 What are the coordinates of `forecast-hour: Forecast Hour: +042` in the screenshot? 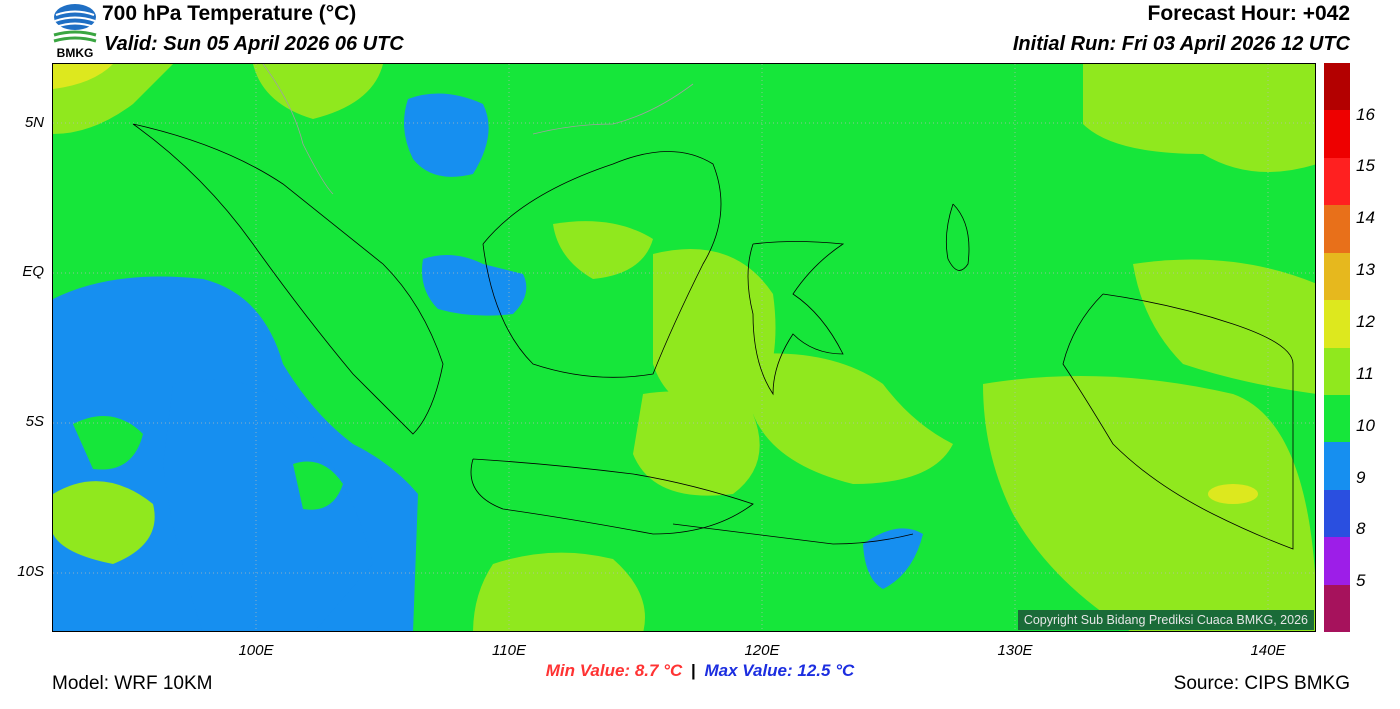 It's located at (1249, 13).